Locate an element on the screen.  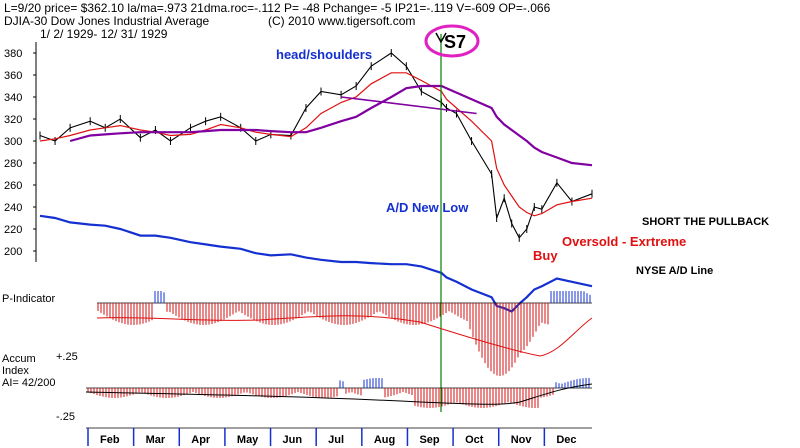
neckline is located at coordinates (408, 105).